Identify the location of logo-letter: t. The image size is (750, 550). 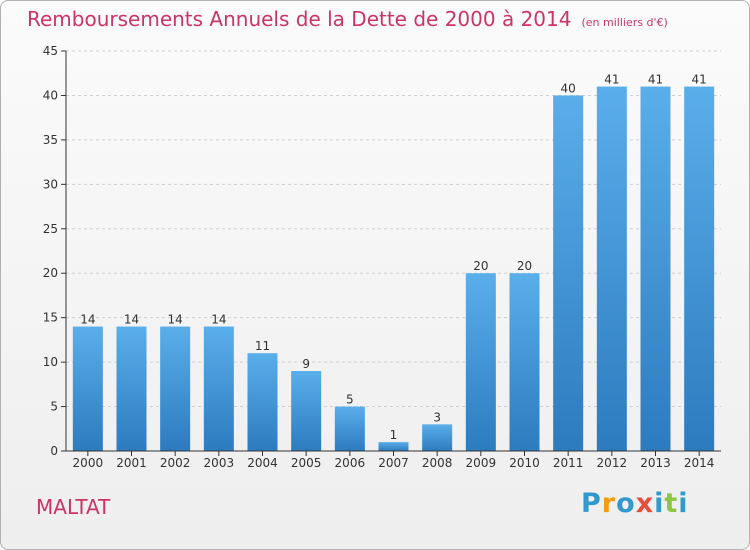
(671, 503).